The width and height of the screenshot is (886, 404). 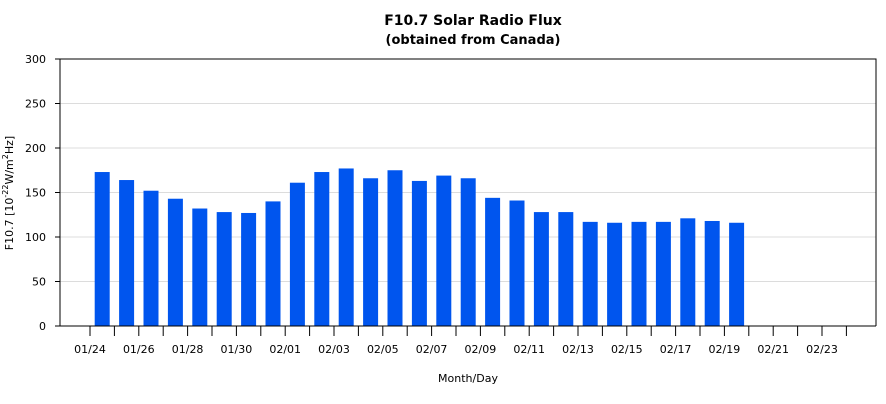 I want to click on x-axis-label: Month/Day, so click(x=468, y=378).